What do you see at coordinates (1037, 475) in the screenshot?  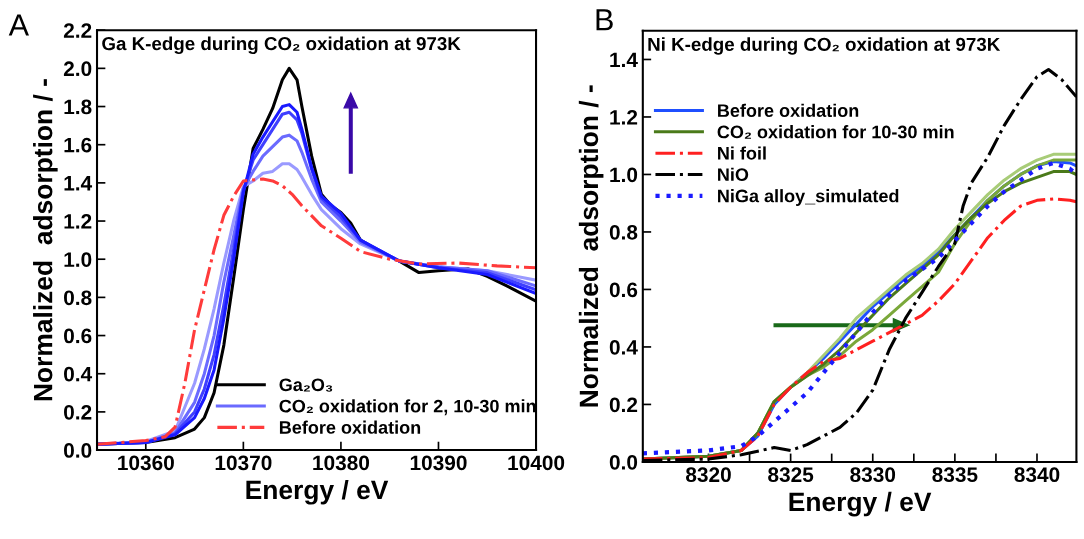 I see `x-tick-label: 8340` at bounding box center [1037, 475].